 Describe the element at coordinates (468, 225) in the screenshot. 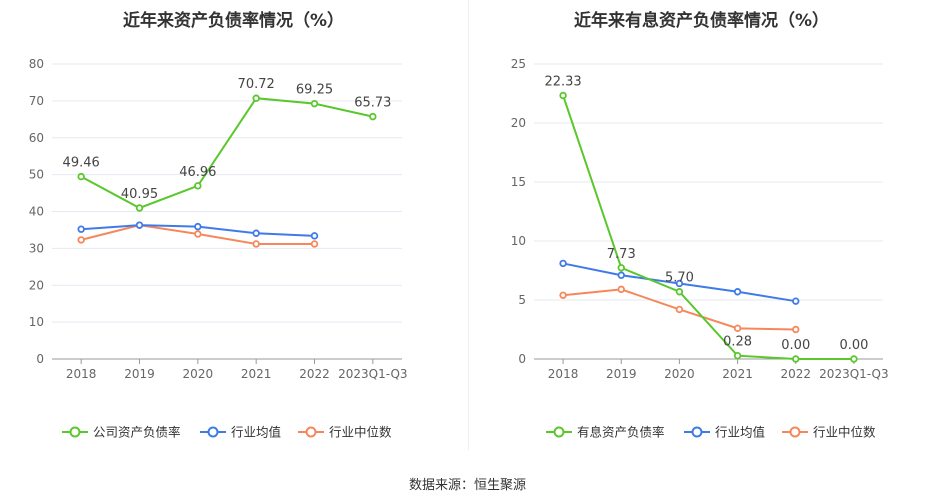

I see `divider` at that location.